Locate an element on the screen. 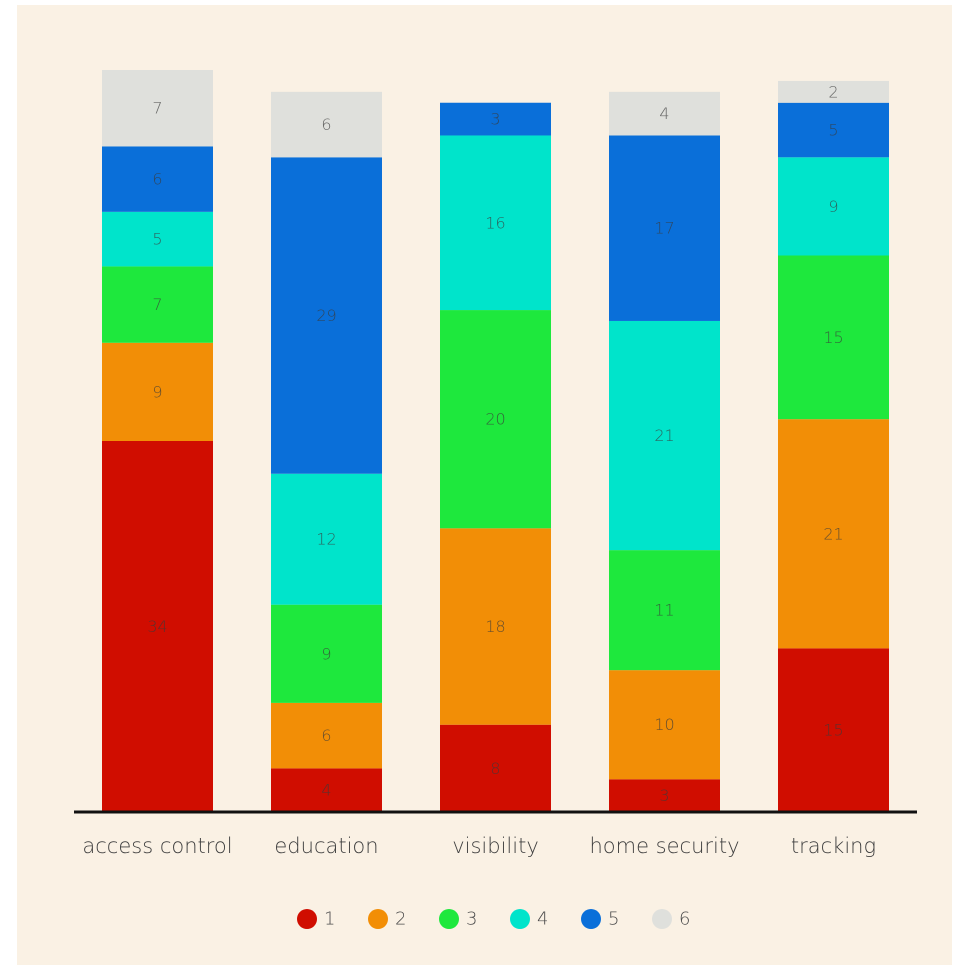 The image size is (957, 970). segment-value-label: 10 is located at coordinates (664, 724).